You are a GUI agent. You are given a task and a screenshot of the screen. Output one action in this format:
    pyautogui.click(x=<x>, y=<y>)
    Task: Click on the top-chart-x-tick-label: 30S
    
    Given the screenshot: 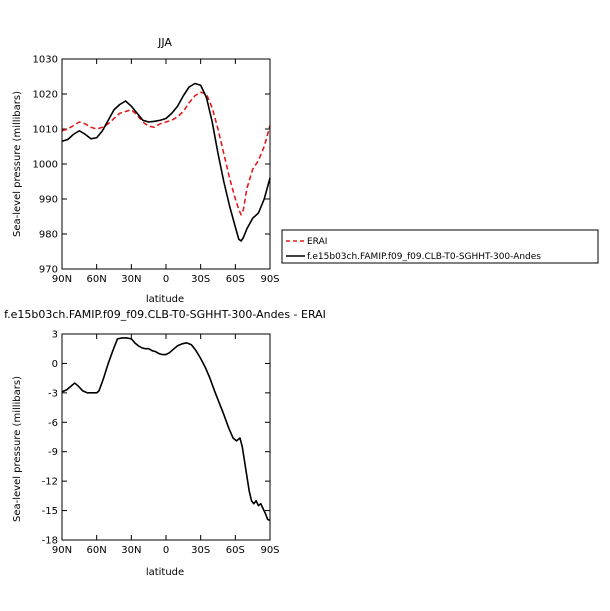 What is the action you would take?
    pyautogui.click(x=200, y=279)
    